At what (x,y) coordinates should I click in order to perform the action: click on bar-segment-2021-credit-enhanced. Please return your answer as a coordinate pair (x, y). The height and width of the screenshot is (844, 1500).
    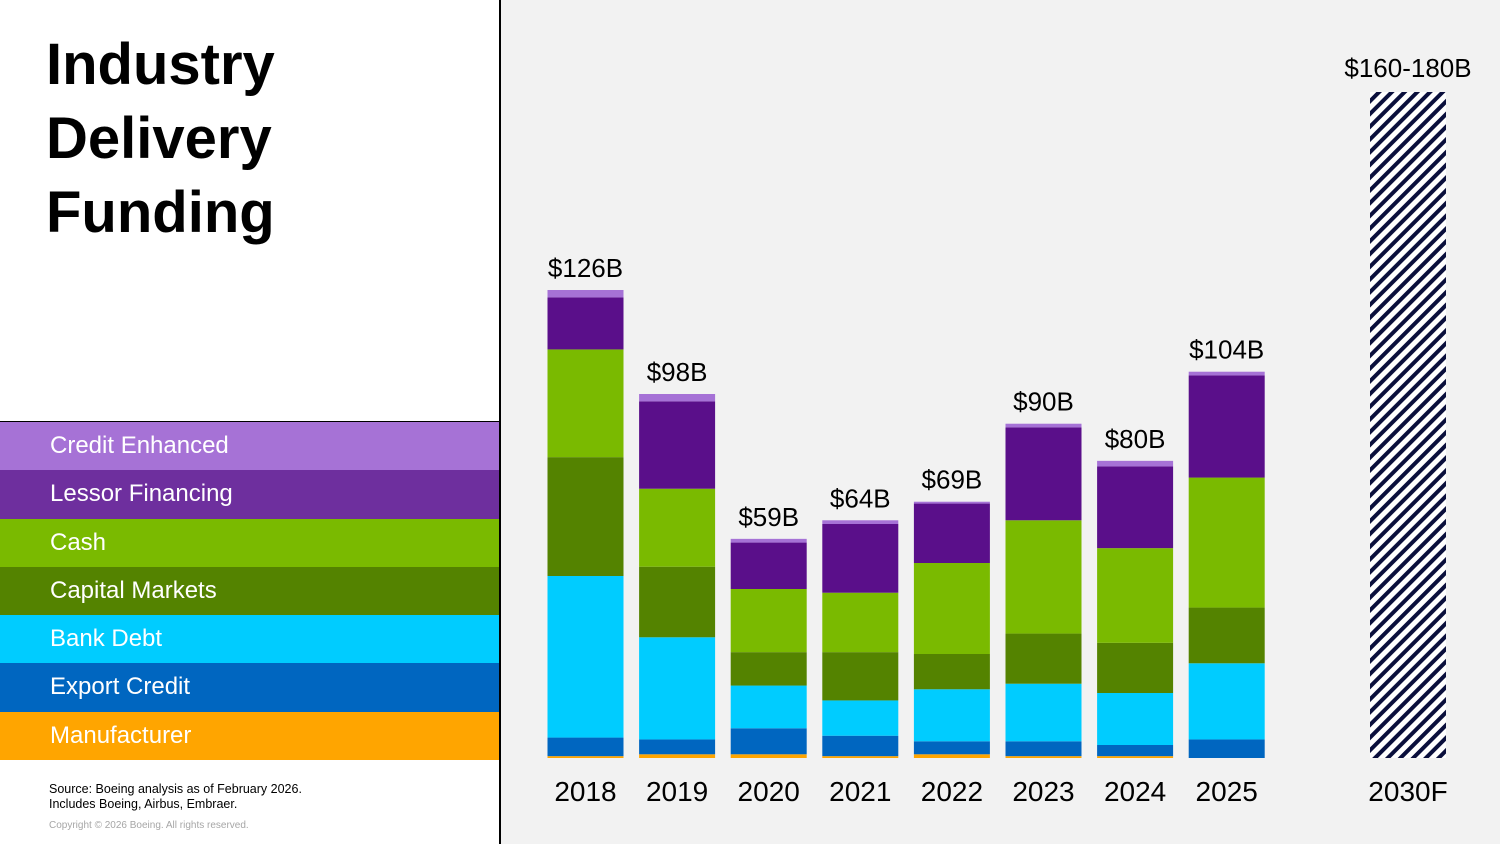
    Looking at the image, I should click on (860, 522).